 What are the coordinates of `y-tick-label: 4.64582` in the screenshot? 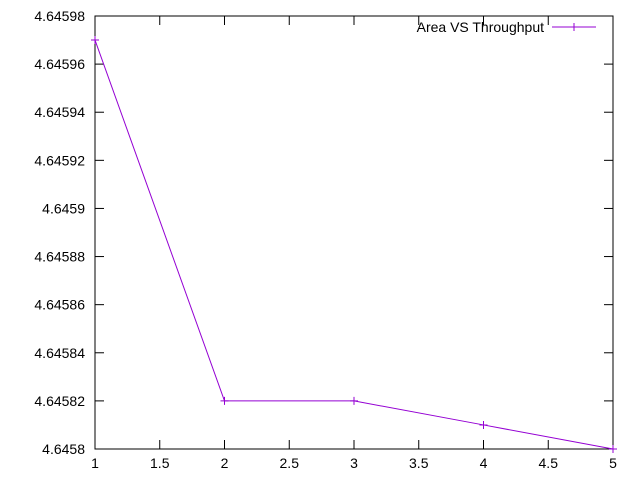 It's located at (59, 401).